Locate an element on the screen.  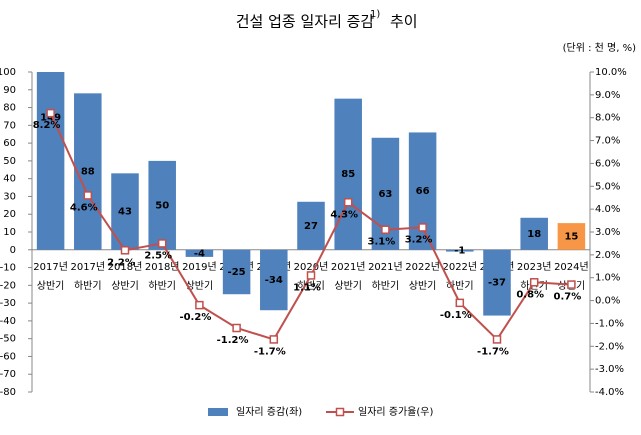
line-label: 8.2% is located at coordinates (47, 125).